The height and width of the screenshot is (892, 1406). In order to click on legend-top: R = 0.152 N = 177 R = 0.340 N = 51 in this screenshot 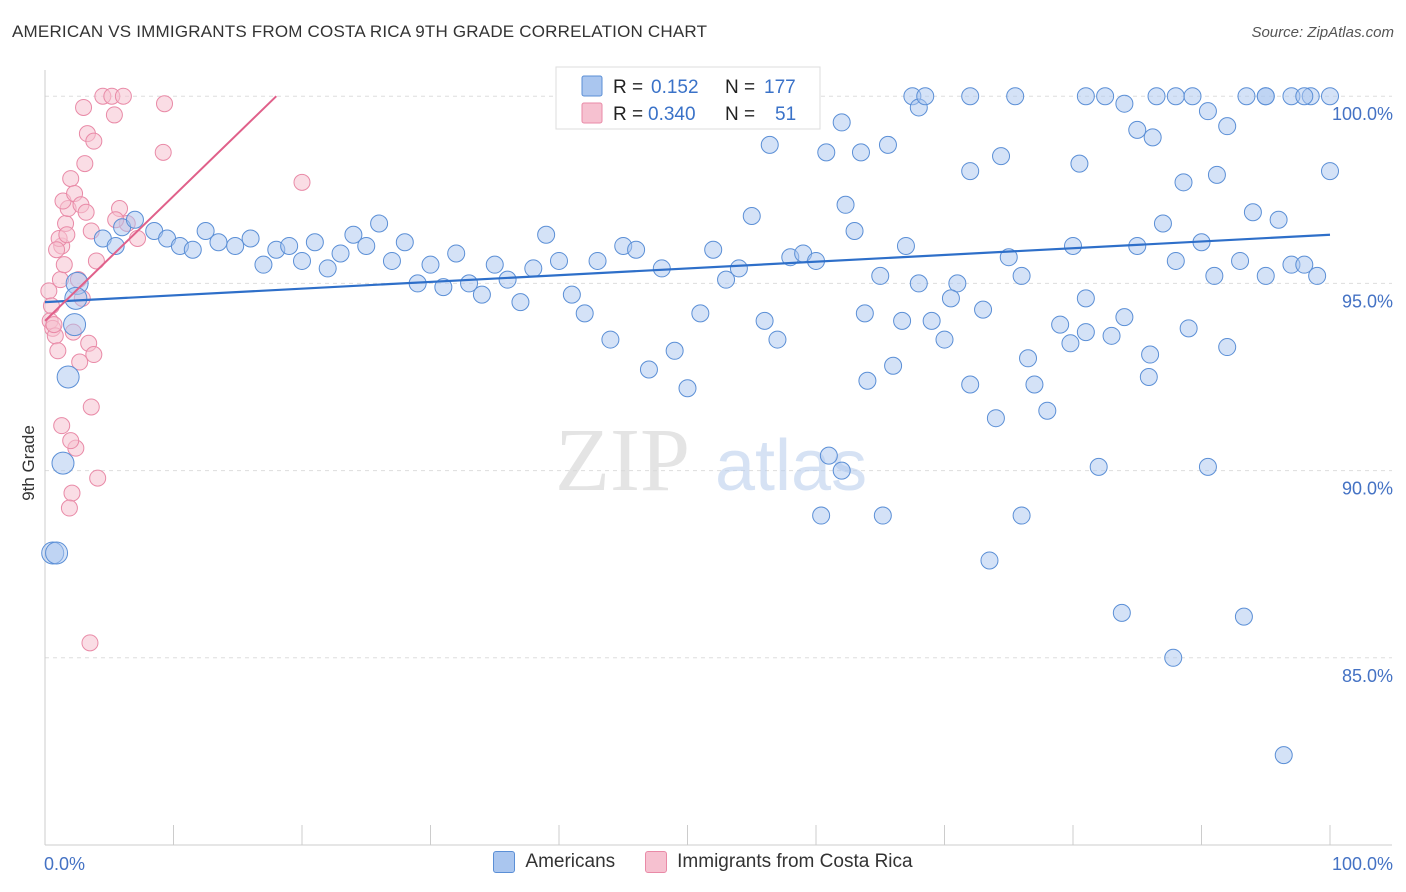, I will do `click(688, 98)`.